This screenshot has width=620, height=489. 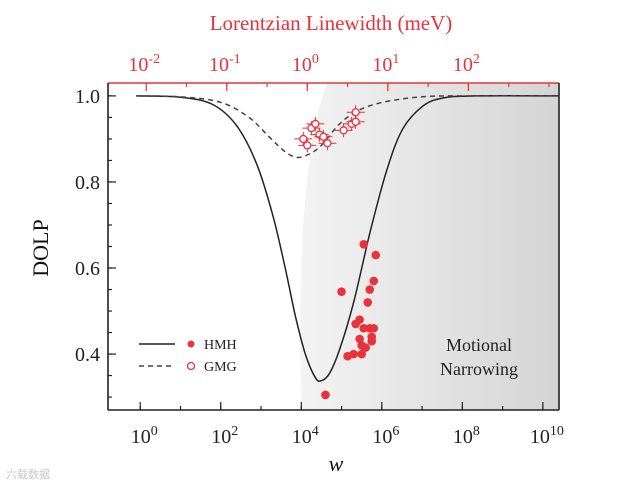 I want to click on gmg-curve, so click(x=347, y=127).